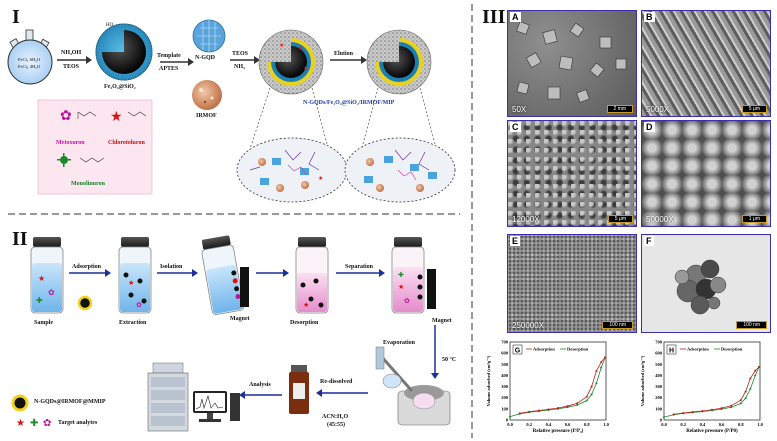 Image resolution: width=777 pixels, height=441 pixels. What do you see at coordinates (95, 147) in the screenshot?
I see `analyte-box` at bounding box center [95, 147].